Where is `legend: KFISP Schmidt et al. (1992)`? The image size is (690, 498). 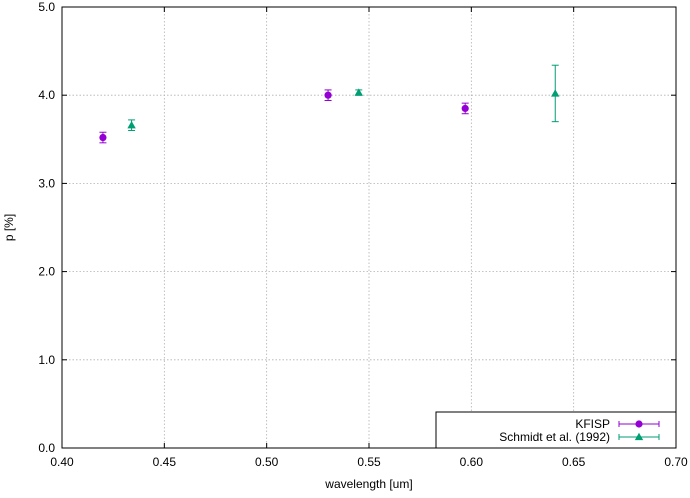 legend: KFISP Schmidt et al. (1992) is located at coordinates (556, 430).